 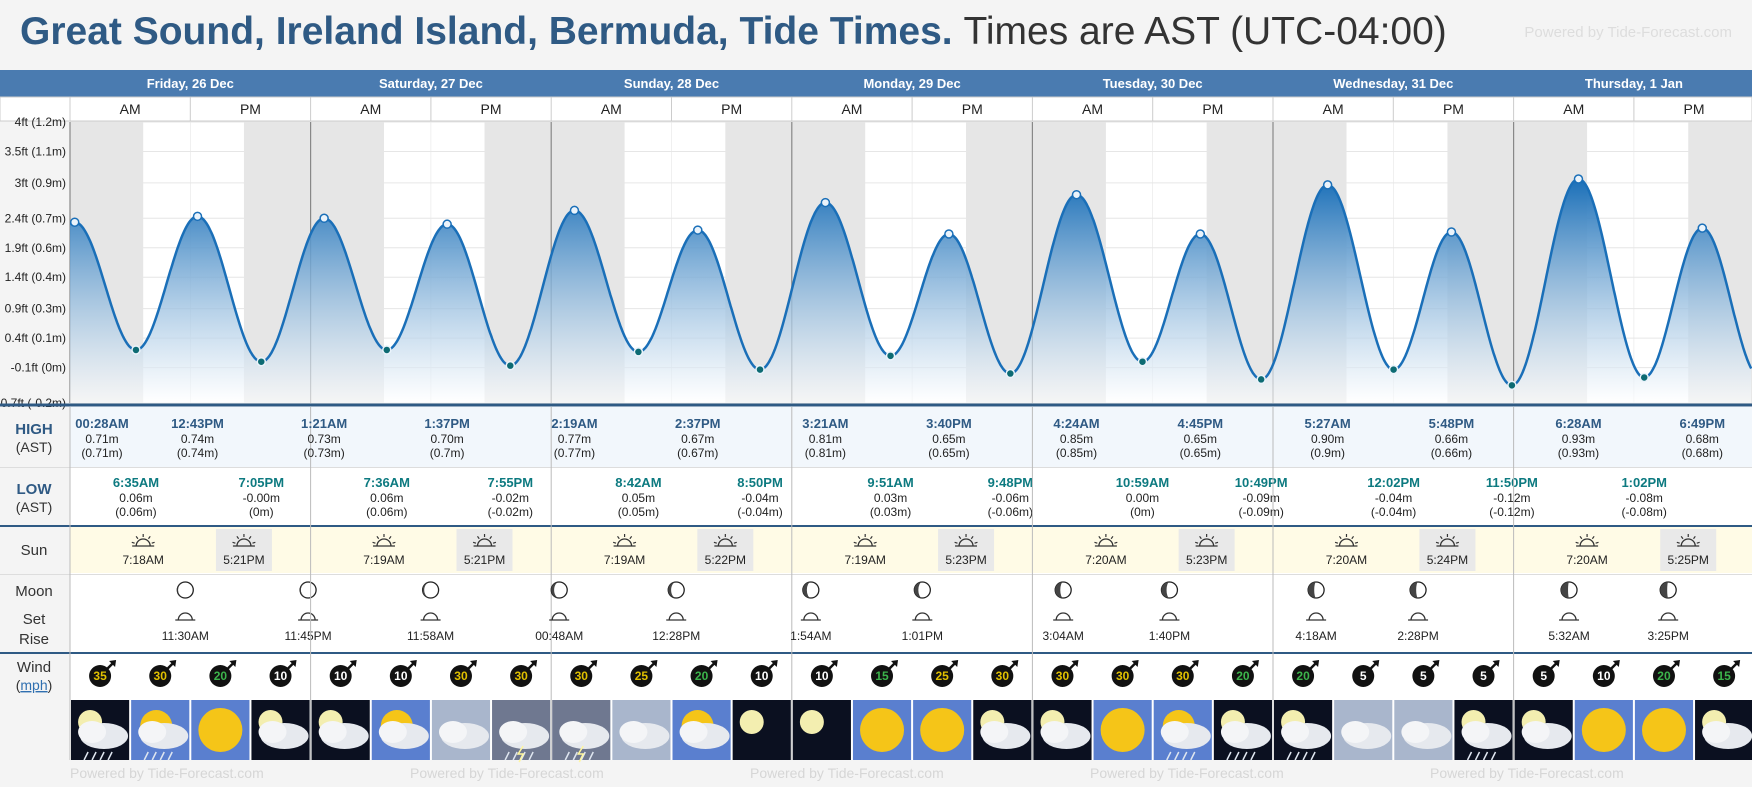 I want to click on high-tide-height: 0.65m, so click(x=1200, y=439).